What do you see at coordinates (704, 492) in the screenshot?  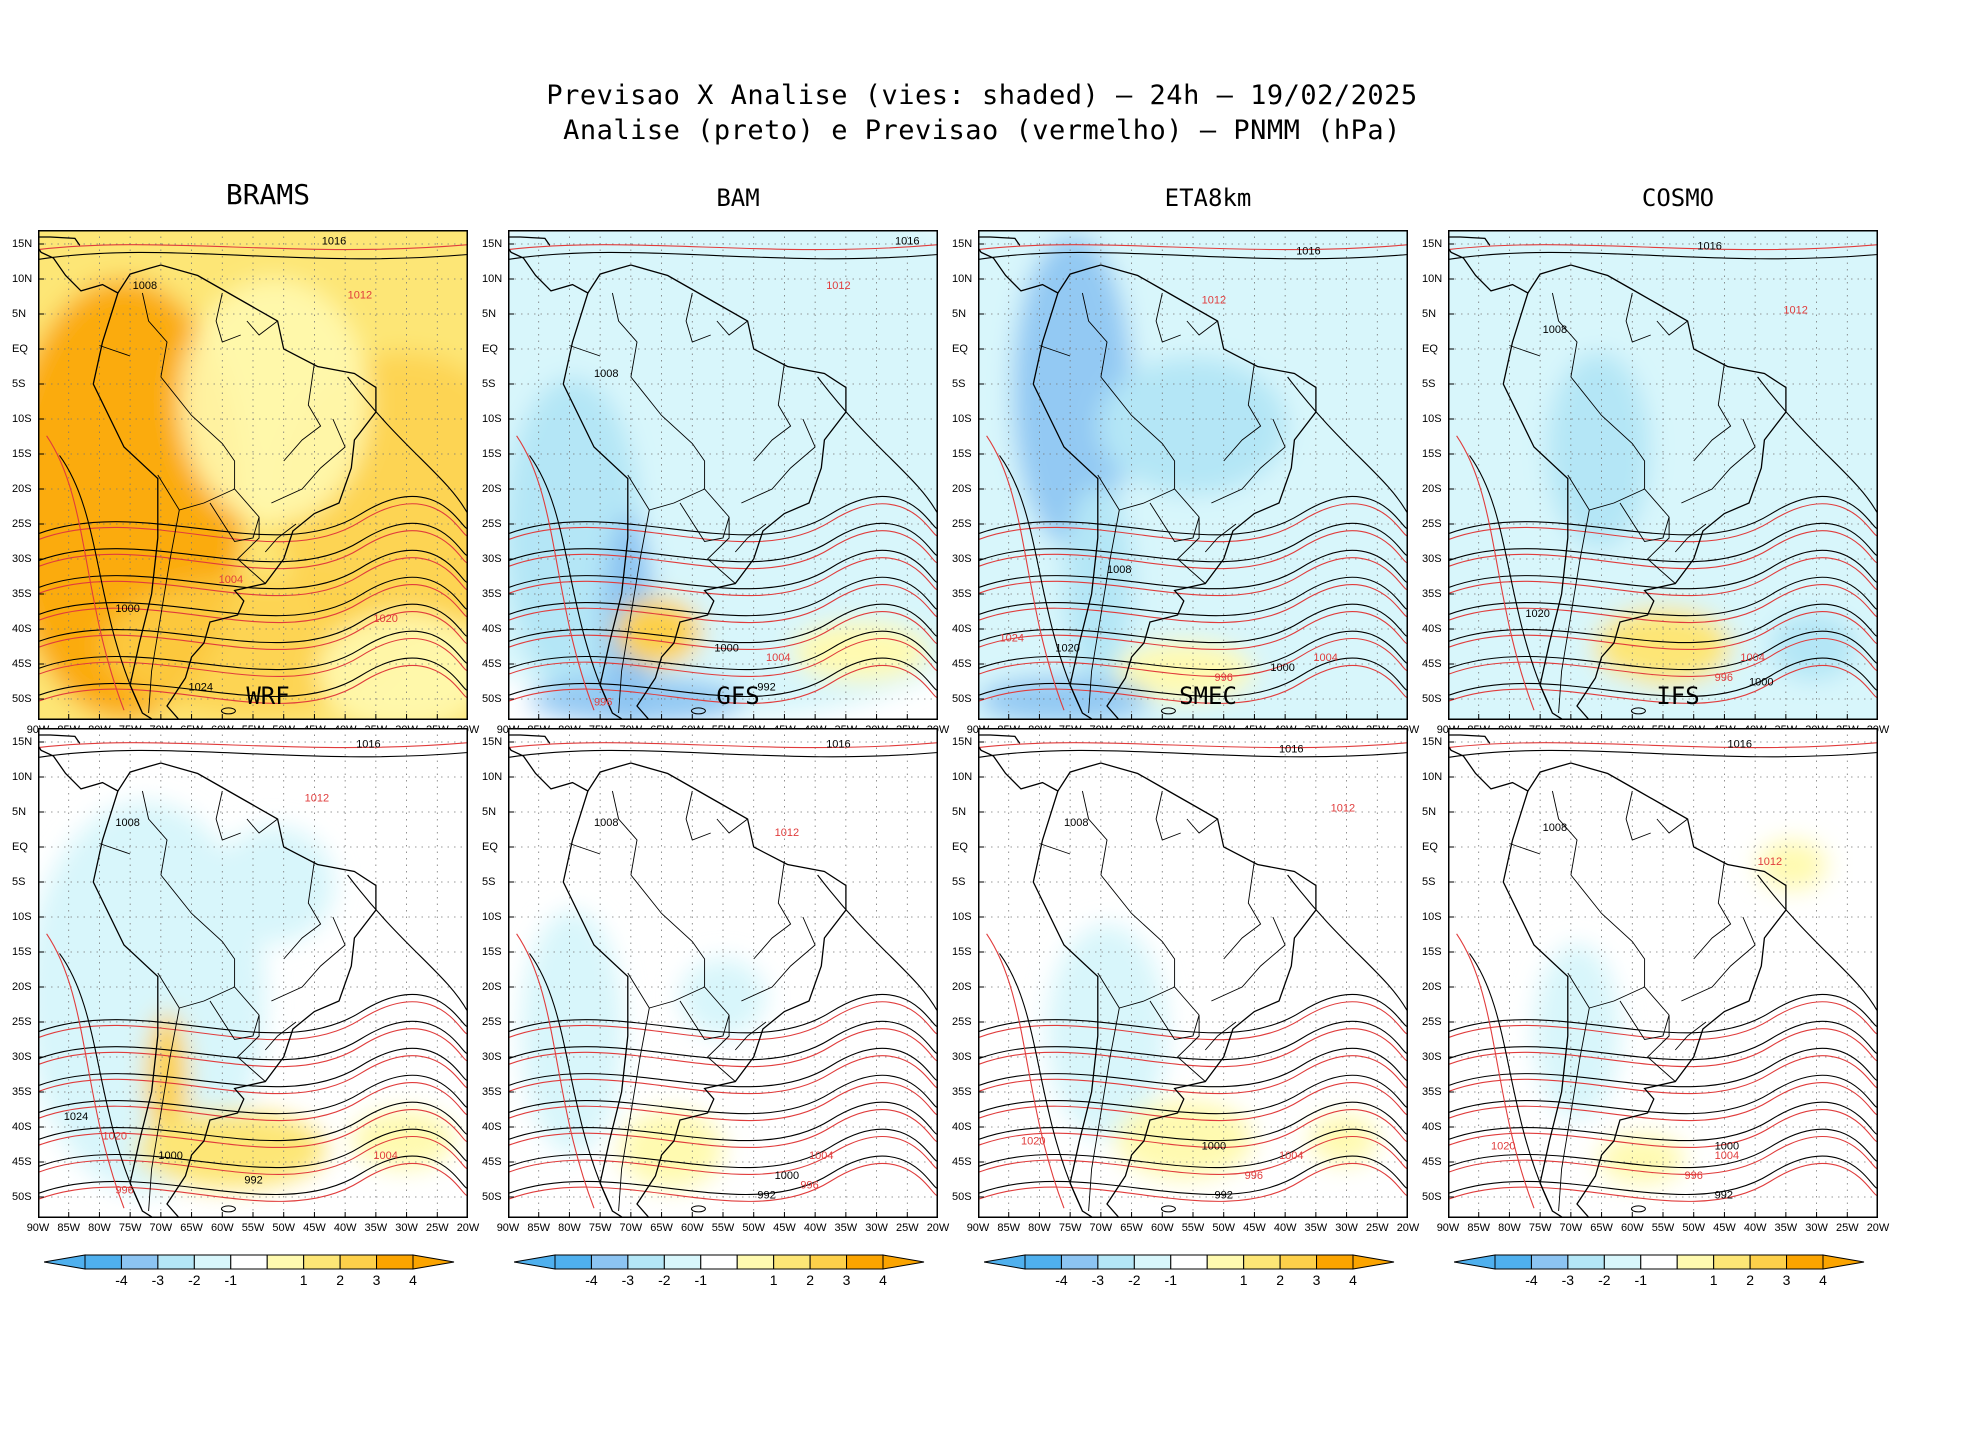 I see `south-america-coastline` at bounding box center [704, 492].